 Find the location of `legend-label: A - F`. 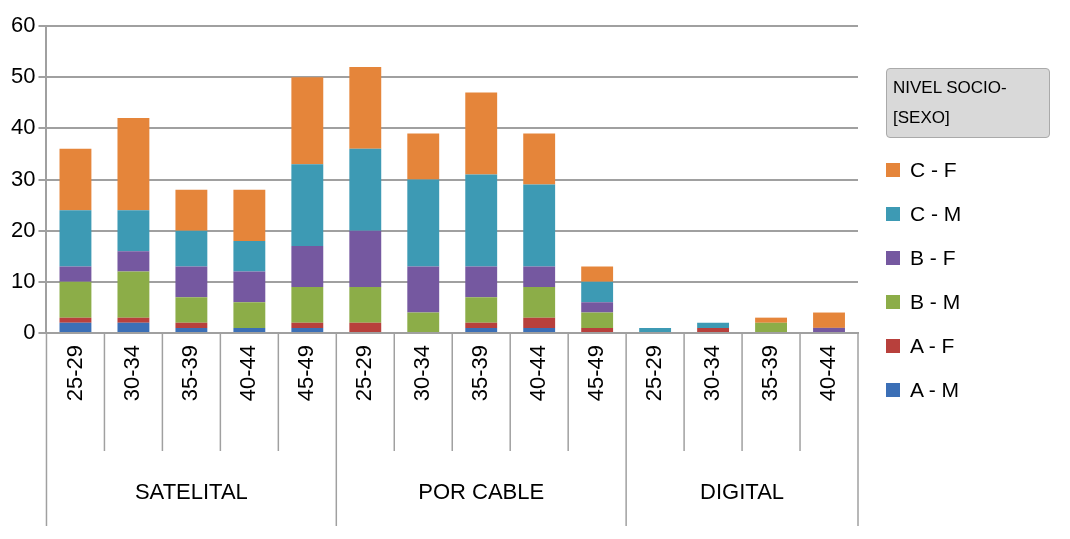

legend-label: A - F is located at coordinates (932, 346).